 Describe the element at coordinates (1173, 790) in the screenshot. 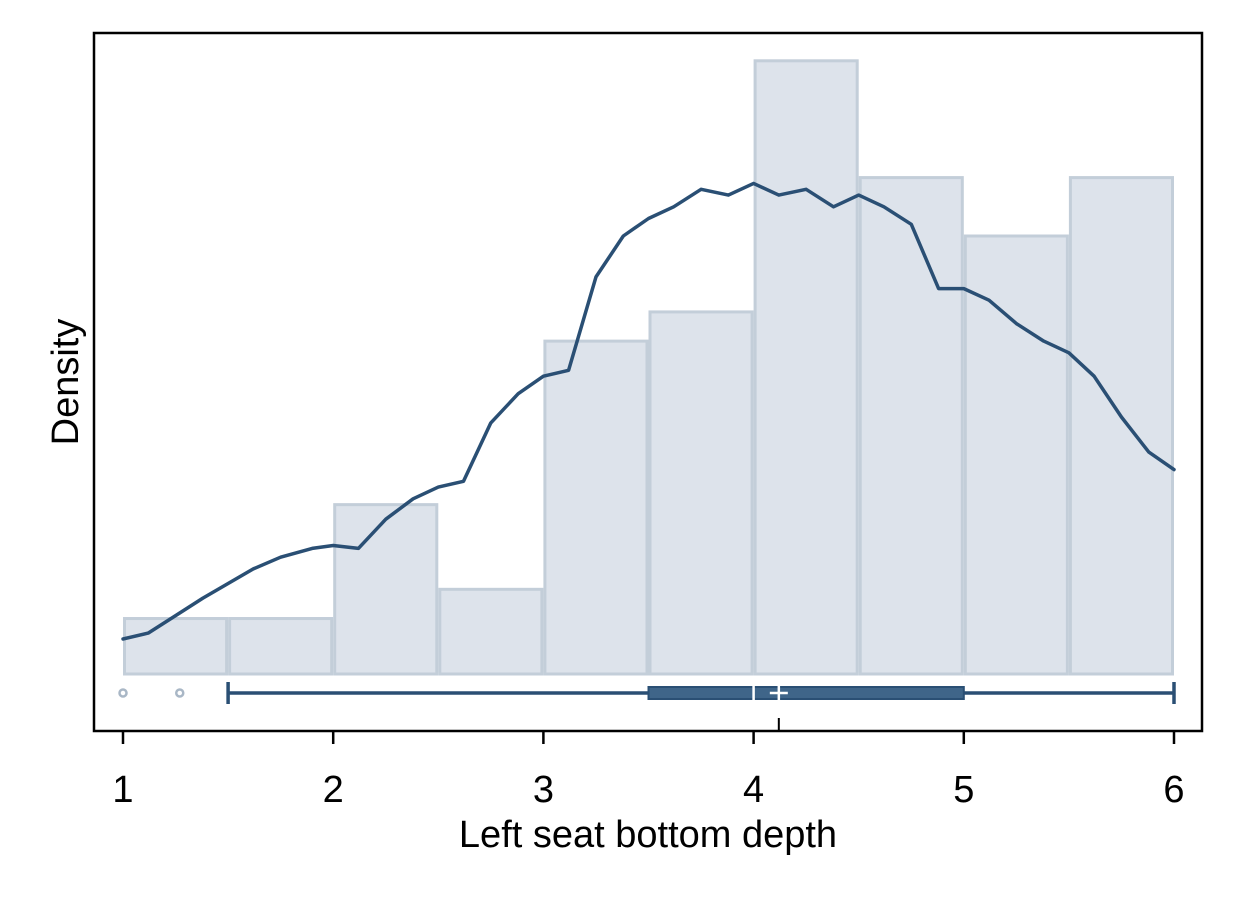

I see `x-tick-label: 6` at that location.